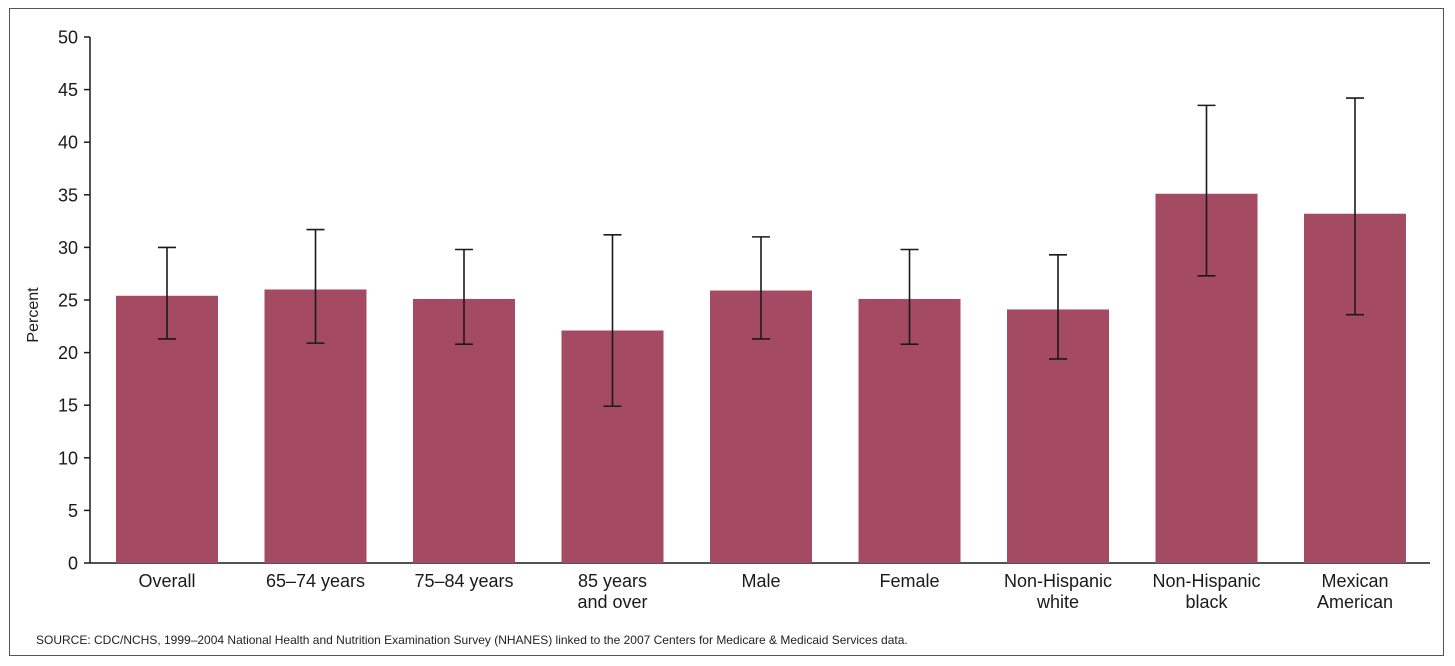  I want to click on x-tick-label: 85 years, so click(612, 581).